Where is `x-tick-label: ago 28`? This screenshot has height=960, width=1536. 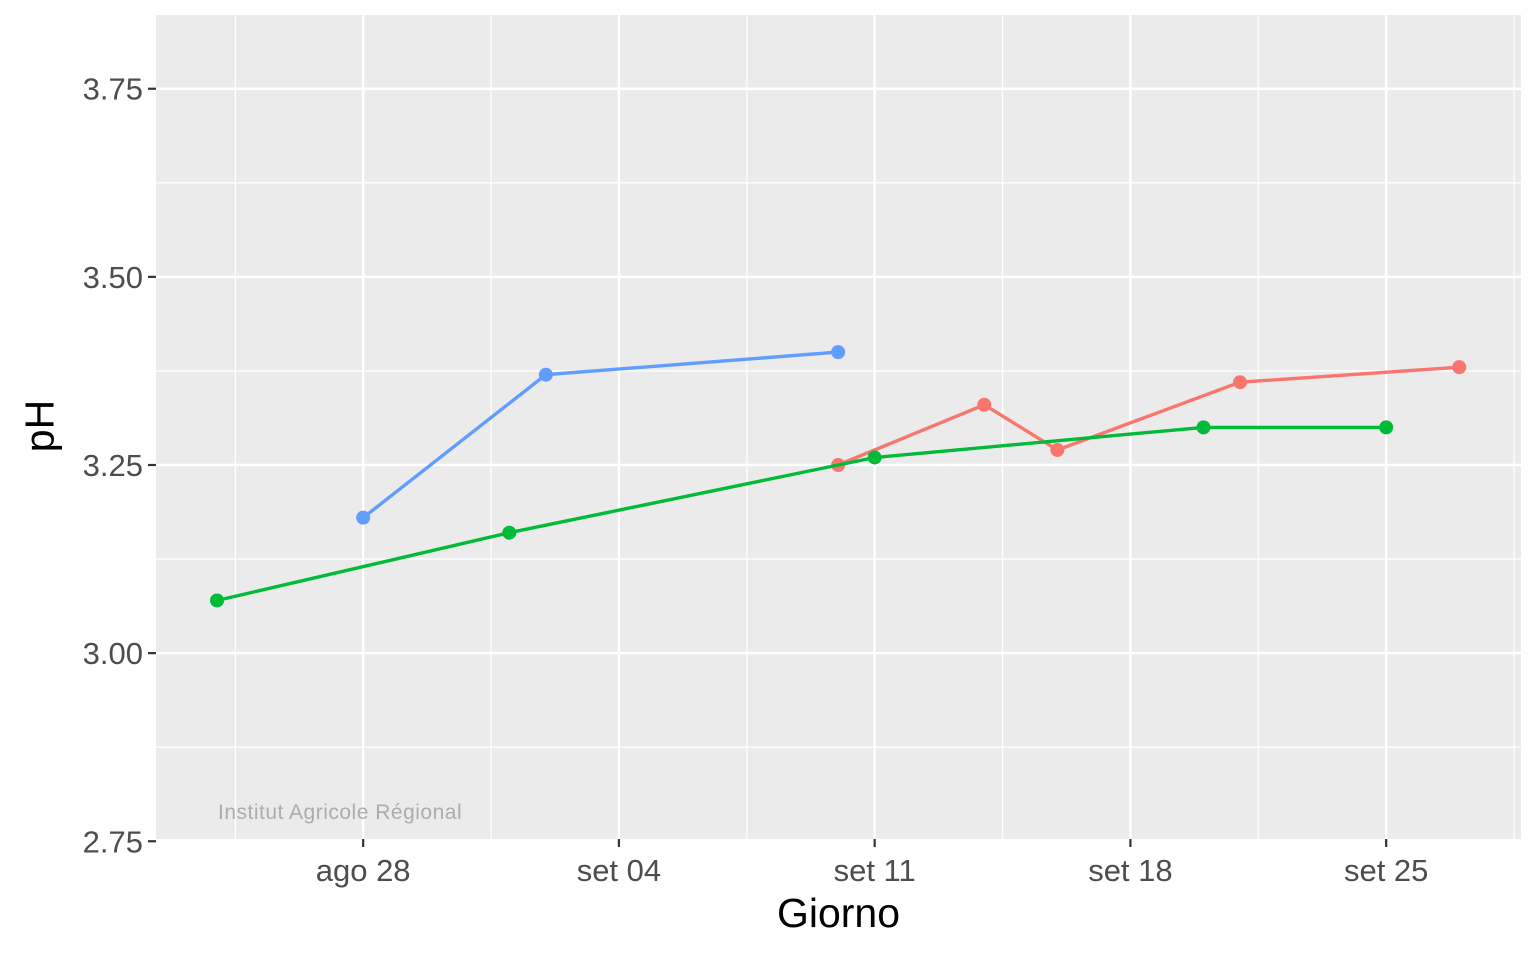
x-tick-label: ago 28 is located at coordinates (363, 870).